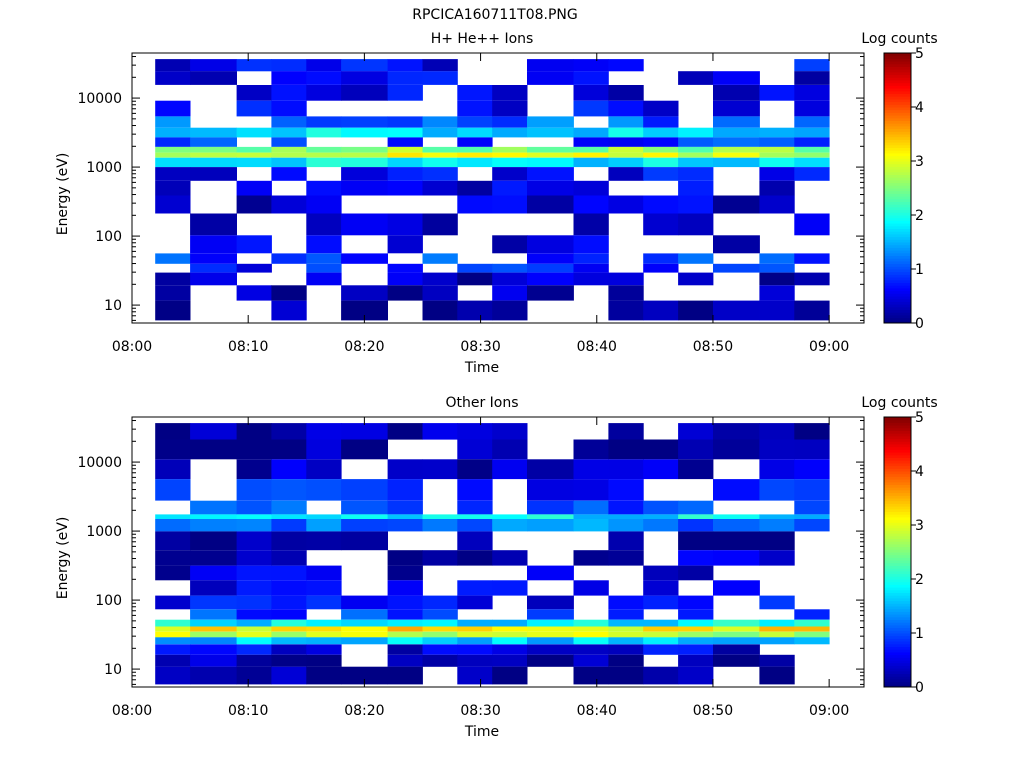  I want to click on colorbar-tick-label: 2, so click(919, 216).